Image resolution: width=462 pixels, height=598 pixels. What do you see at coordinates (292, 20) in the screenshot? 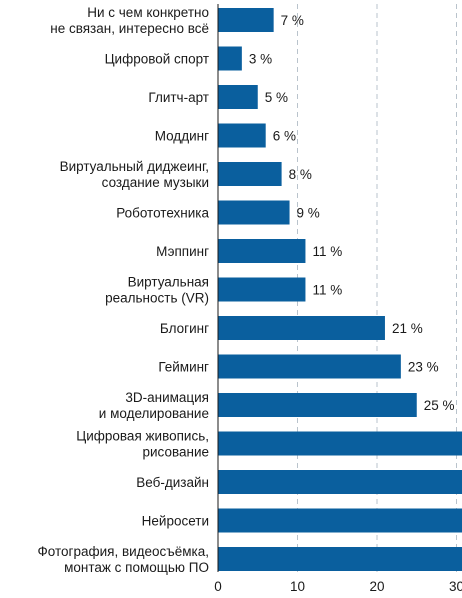
I see `data-label: 7 %` at bounding box center [292, 20].